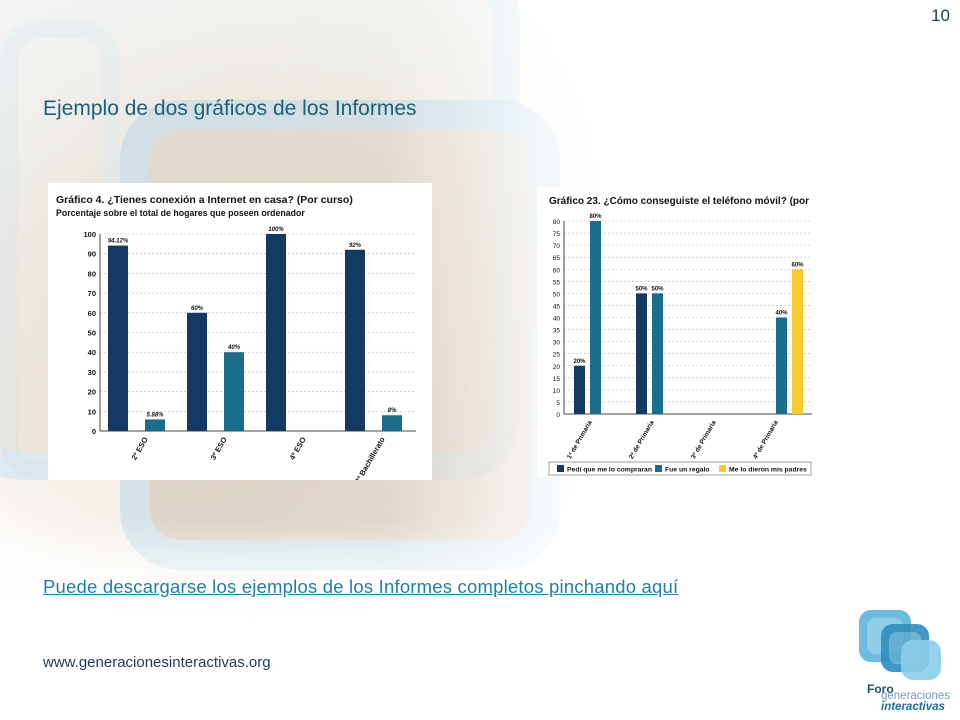 The height and width of the screenshot is (720, 960). I want to click on slide-title: Ejemplo de dos gráficos de los Informes, so click(230, 108).